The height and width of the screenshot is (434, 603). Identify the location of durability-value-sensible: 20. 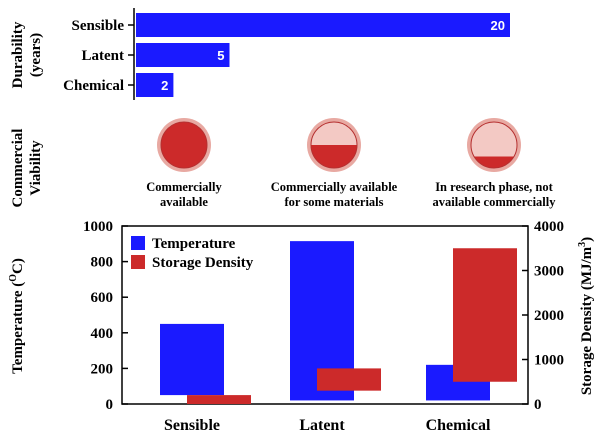
(498, 25).